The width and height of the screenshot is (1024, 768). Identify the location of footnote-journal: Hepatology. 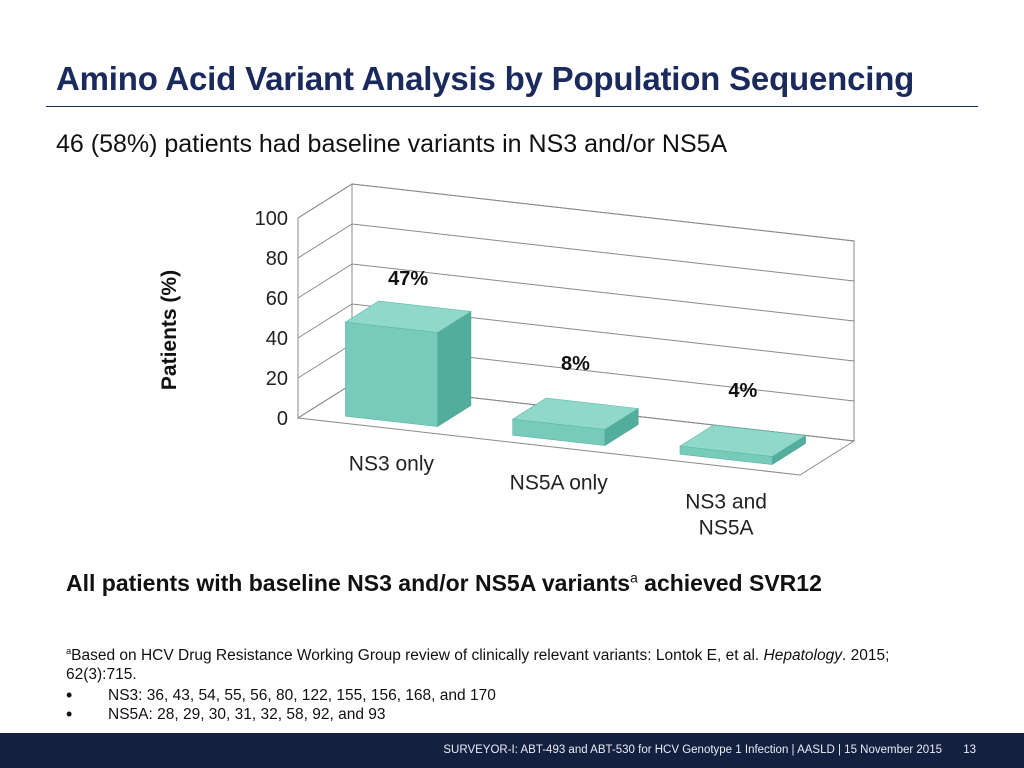
(802, 656).